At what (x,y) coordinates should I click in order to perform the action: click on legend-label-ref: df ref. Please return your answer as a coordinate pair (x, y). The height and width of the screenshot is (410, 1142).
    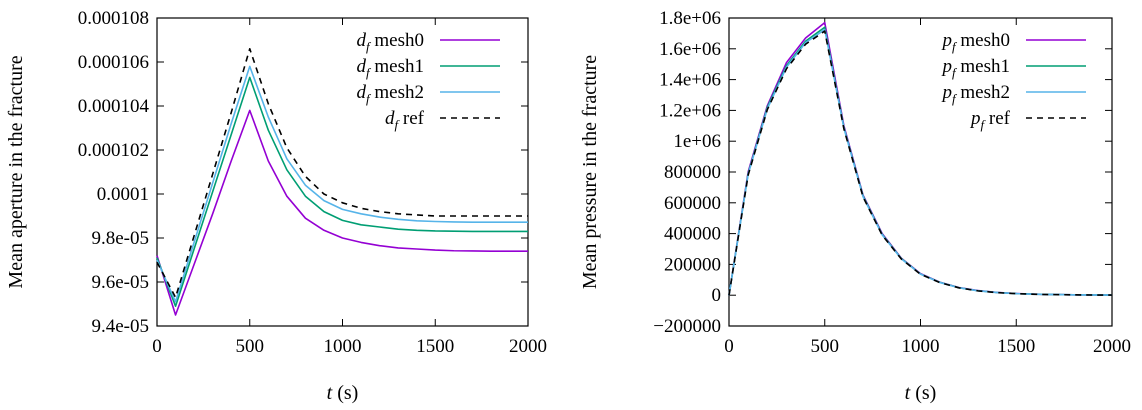
    Looking at the image, I should click on (405, 120).